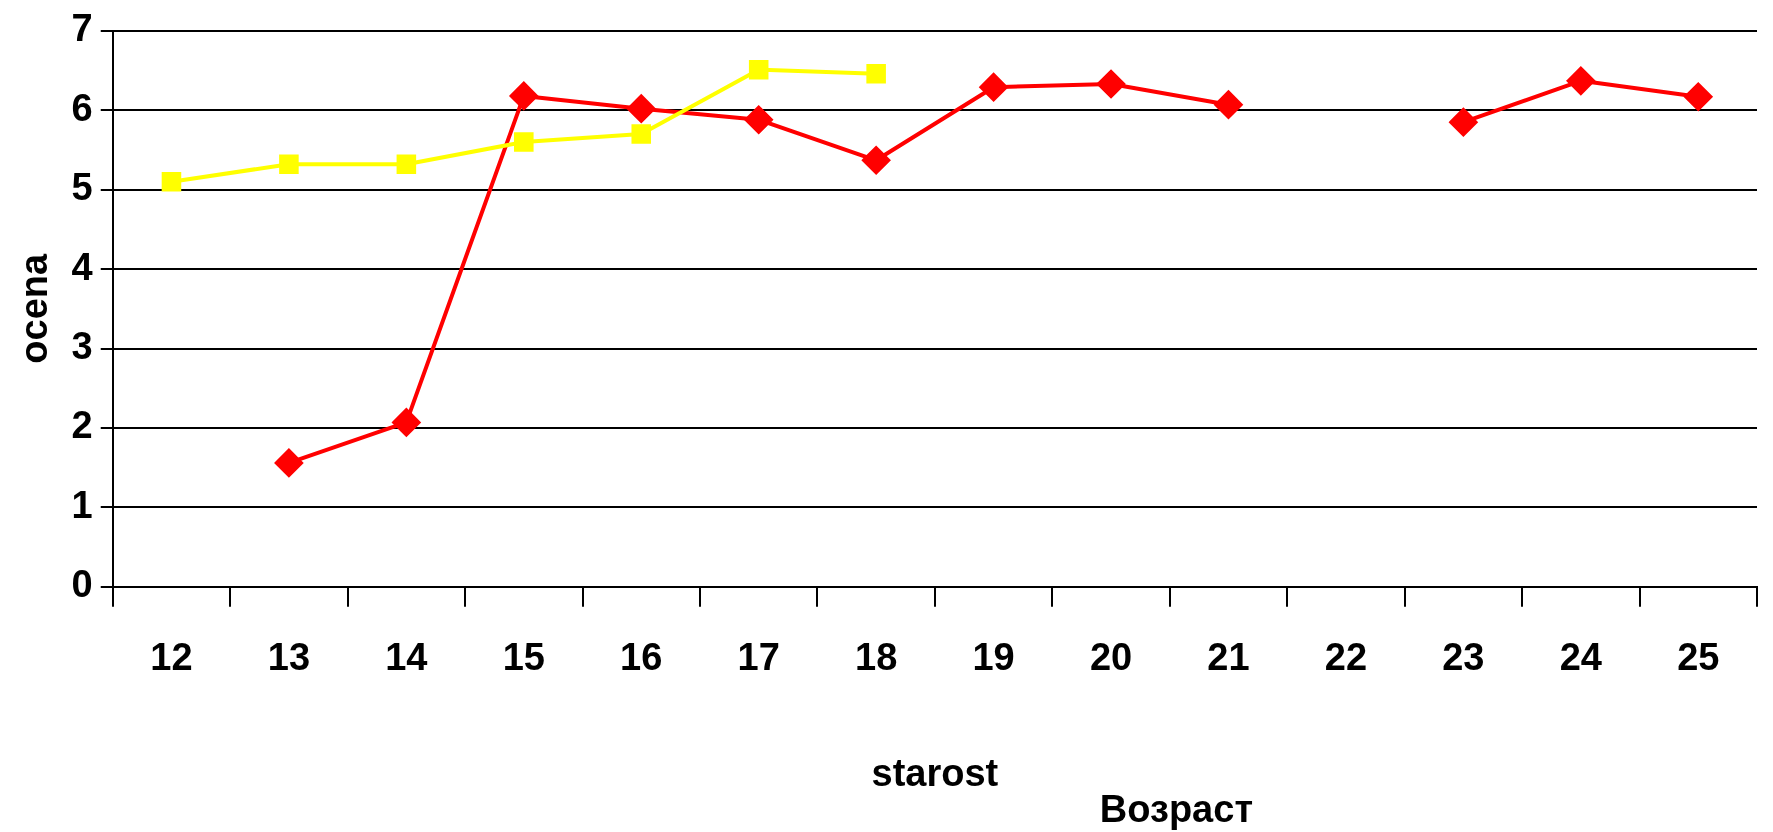 Image resolution: width=1773 pixels, height=832 pixels. What do you see at coordinates (876, 657) in the screenshot?
I see `x-tick-label: 18` at bounding box center [876, 657].